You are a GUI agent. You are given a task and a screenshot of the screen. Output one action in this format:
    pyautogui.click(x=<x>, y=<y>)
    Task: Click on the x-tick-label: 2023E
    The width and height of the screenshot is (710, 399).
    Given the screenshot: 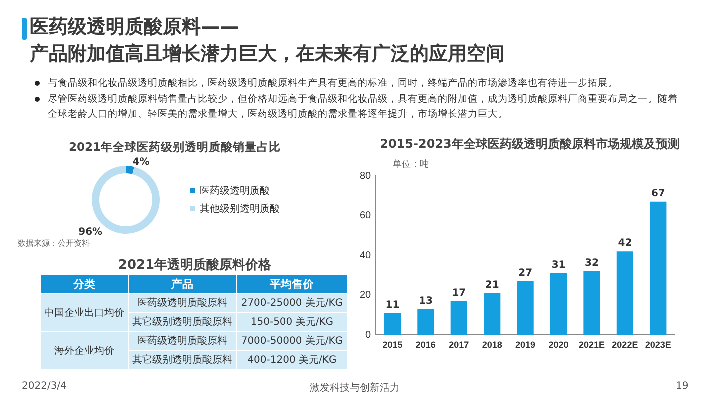 What is the action you would take?
    pyautogui.click(x=658, y=345)
    